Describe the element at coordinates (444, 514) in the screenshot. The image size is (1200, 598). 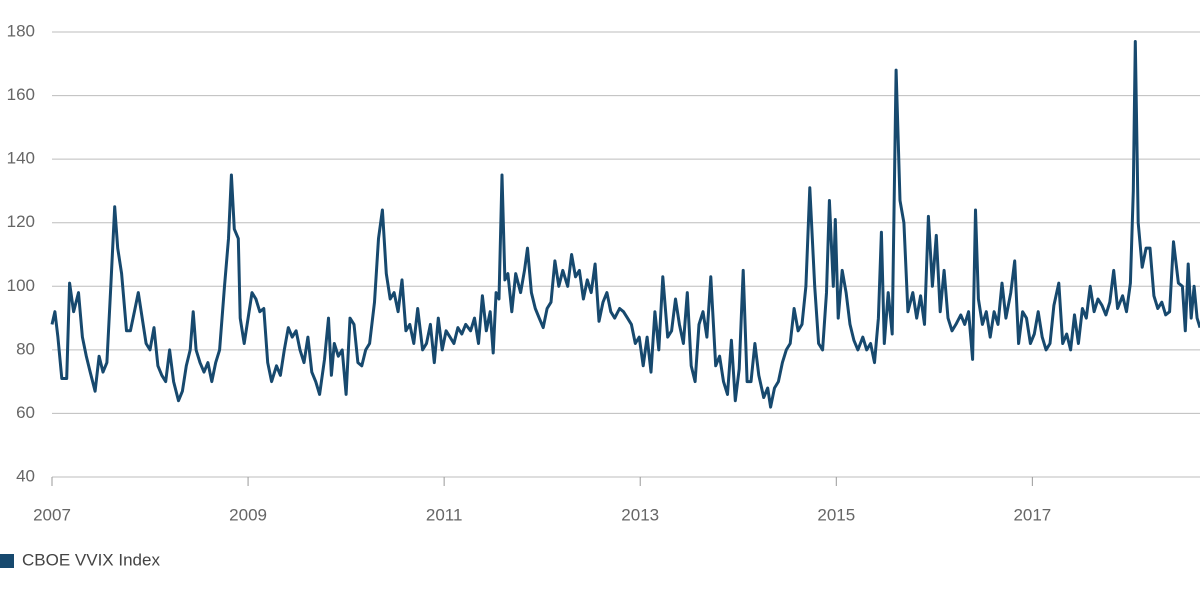
I see `x-tick-label: 2011` at that location.